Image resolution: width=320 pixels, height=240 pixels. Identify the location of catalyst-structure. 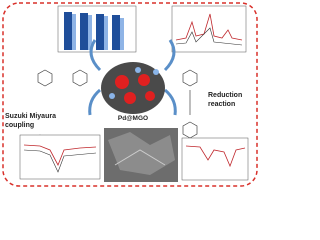
(133, 88).